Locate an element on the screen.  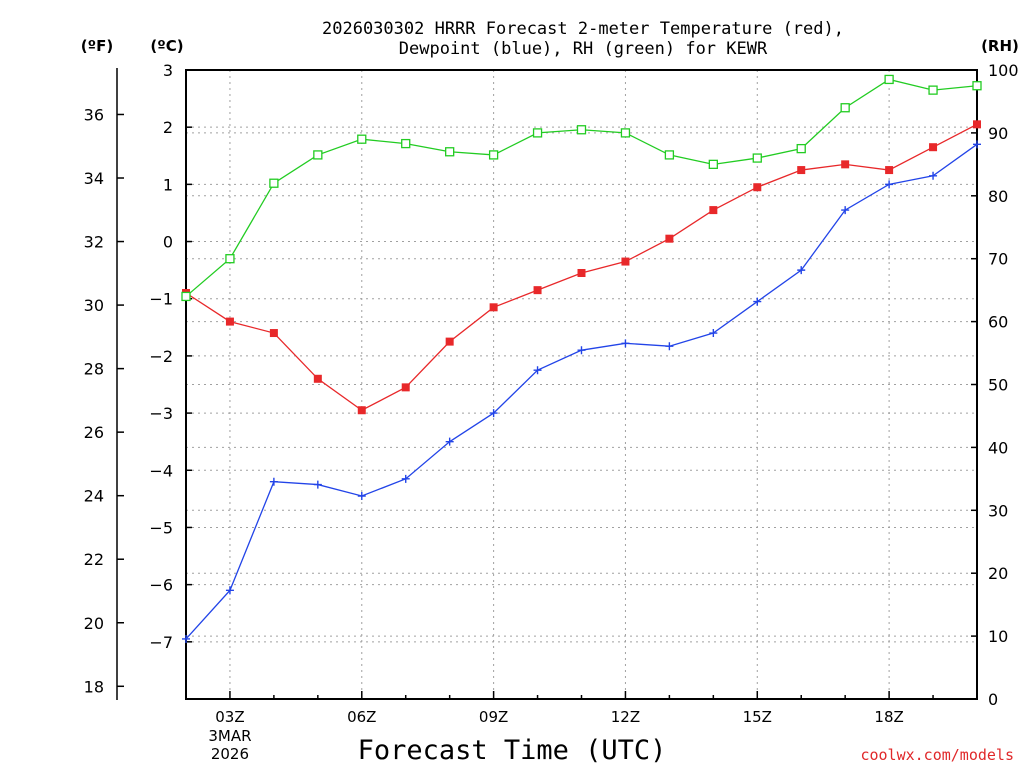
credit-link: coolwx.com/models is located at coordinates (937, 755).